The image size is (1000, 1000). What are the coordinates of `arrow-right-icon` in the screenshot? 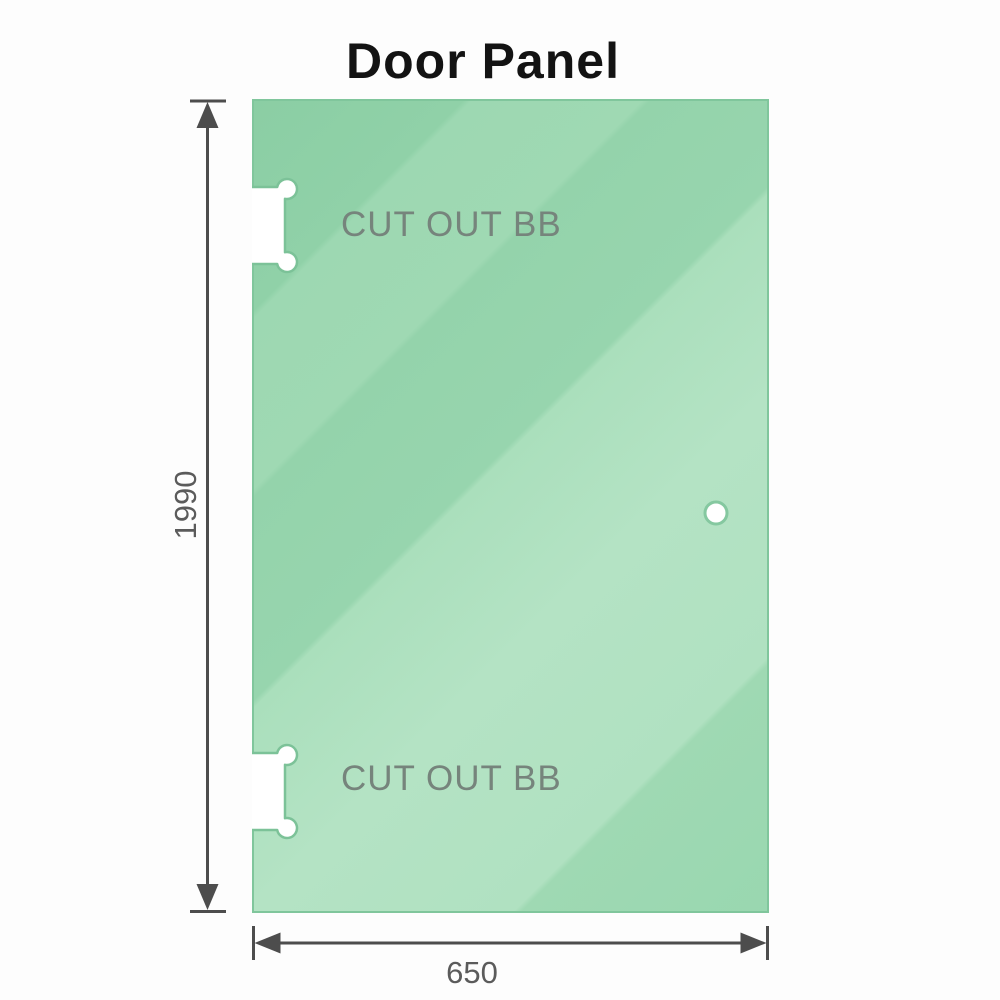 It's located at (753, 943).